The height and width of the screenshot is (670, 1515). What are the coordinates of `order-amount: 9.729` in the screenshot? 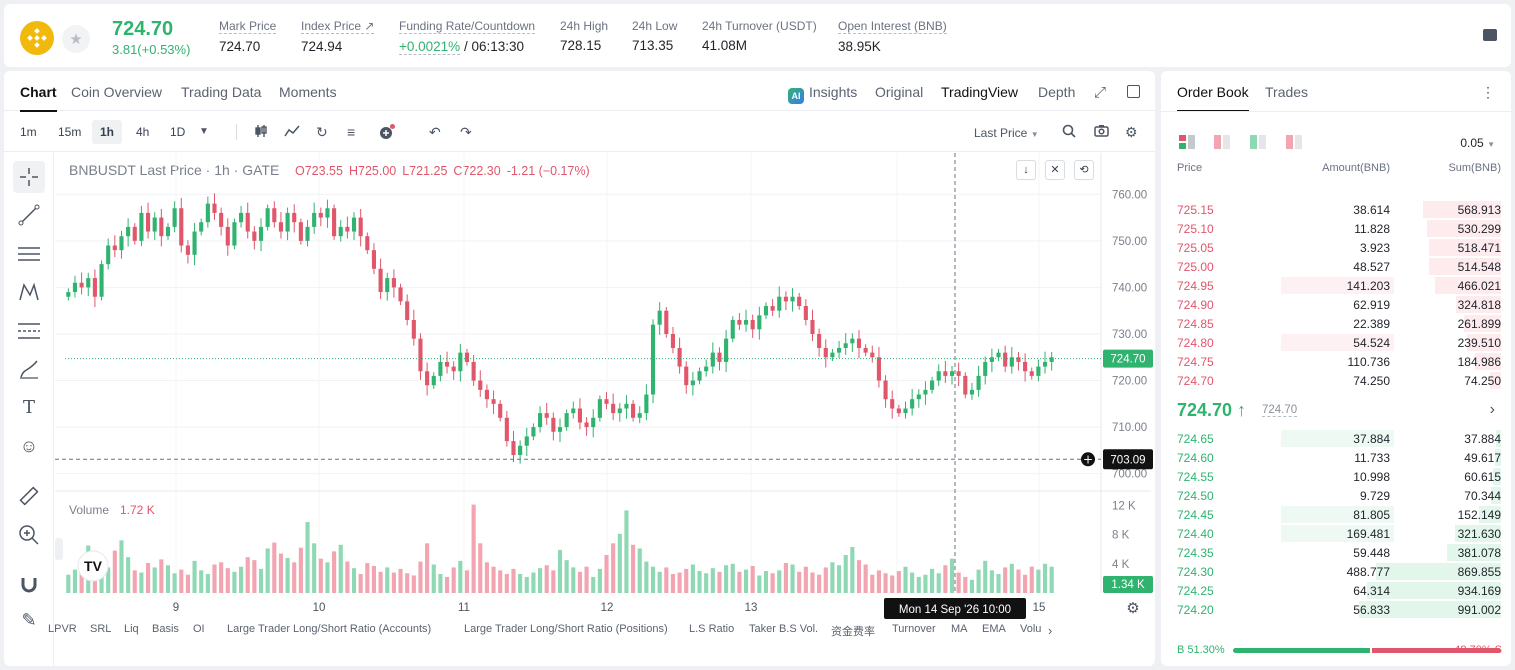 It's located at (1374, 496).